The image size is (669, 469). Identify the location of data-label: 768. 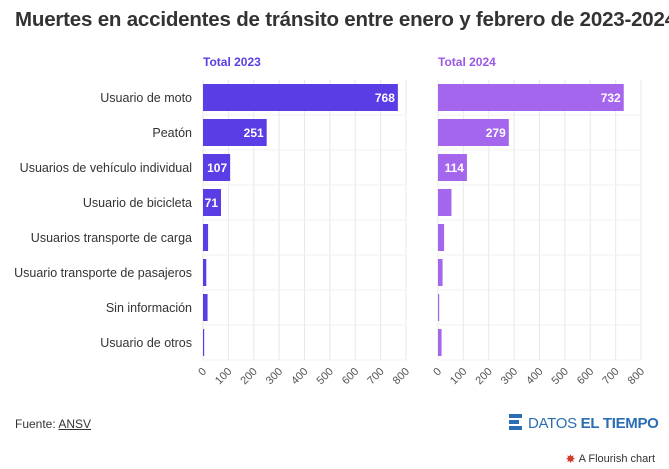
(385, 98).